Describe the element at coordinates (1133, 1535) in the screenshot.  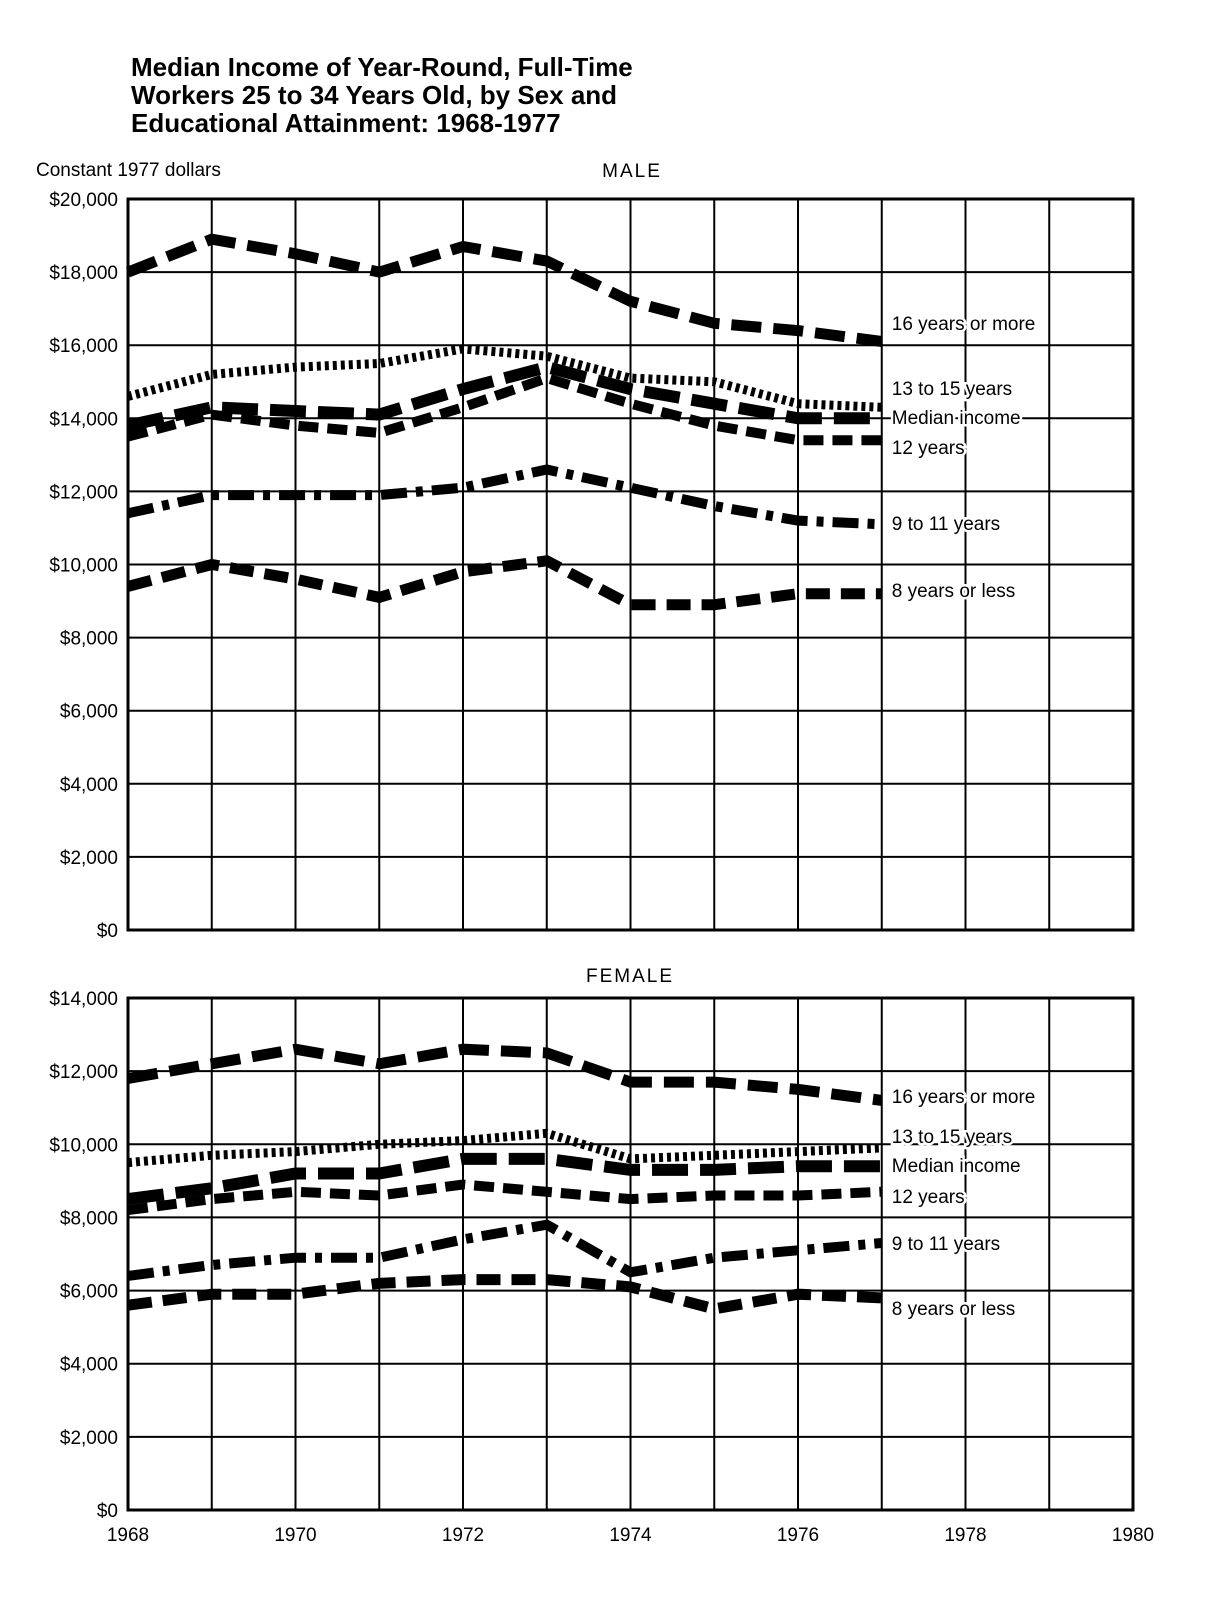
I see `x-tick-label: 1980` at that location.